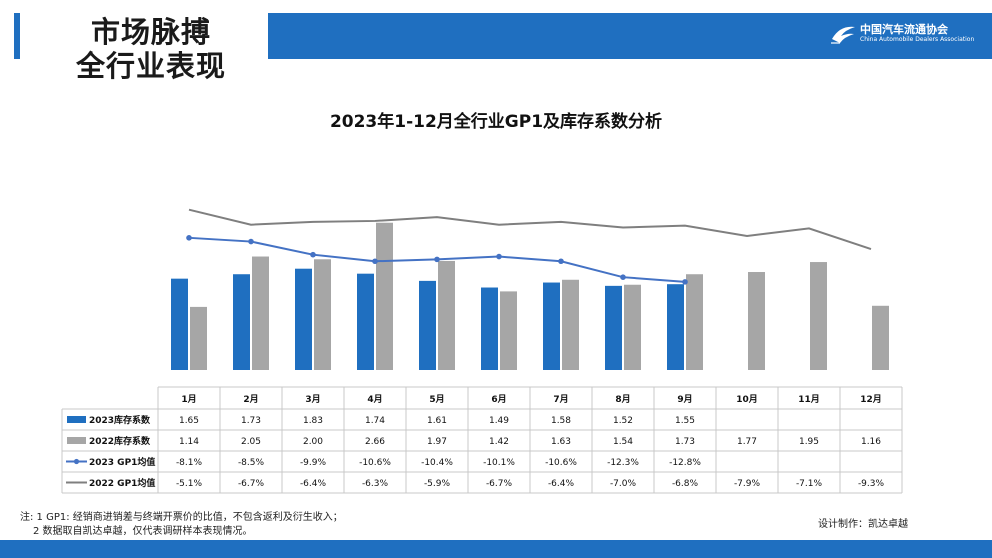 This screenshot has width=992, height=558. What do you see at coordinates (809, 399) in the screenshot?
I see `month-header-11: 11月` at bounding box center [809, 399].